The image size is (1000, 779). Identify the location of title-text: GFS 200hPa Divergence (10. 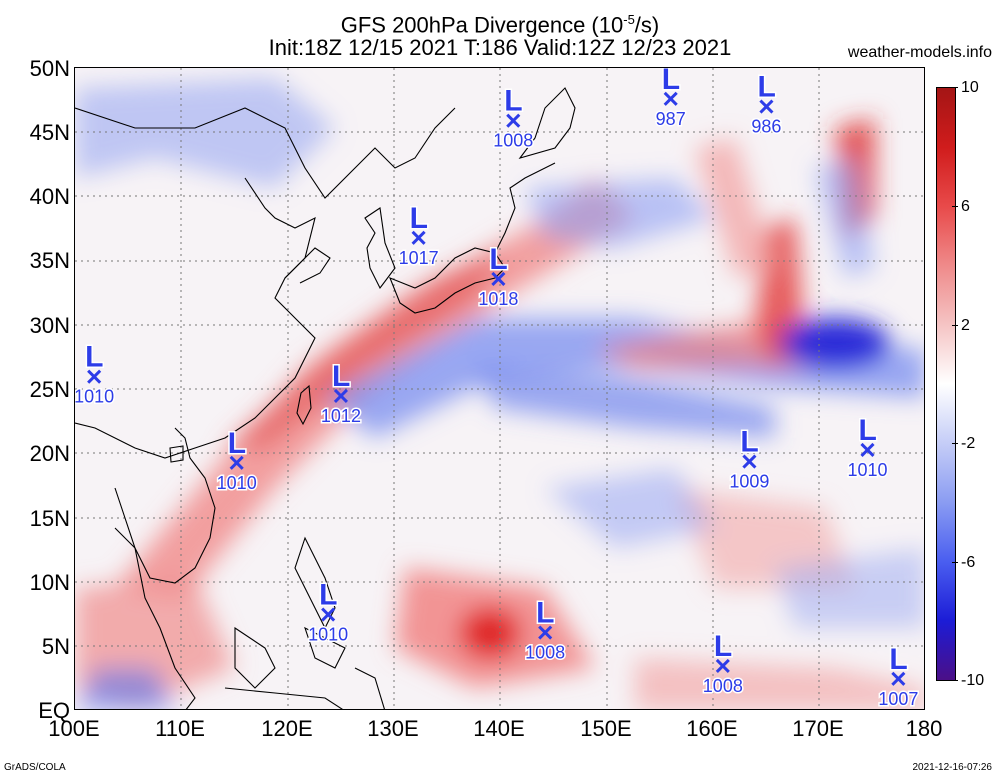
(482, 25).